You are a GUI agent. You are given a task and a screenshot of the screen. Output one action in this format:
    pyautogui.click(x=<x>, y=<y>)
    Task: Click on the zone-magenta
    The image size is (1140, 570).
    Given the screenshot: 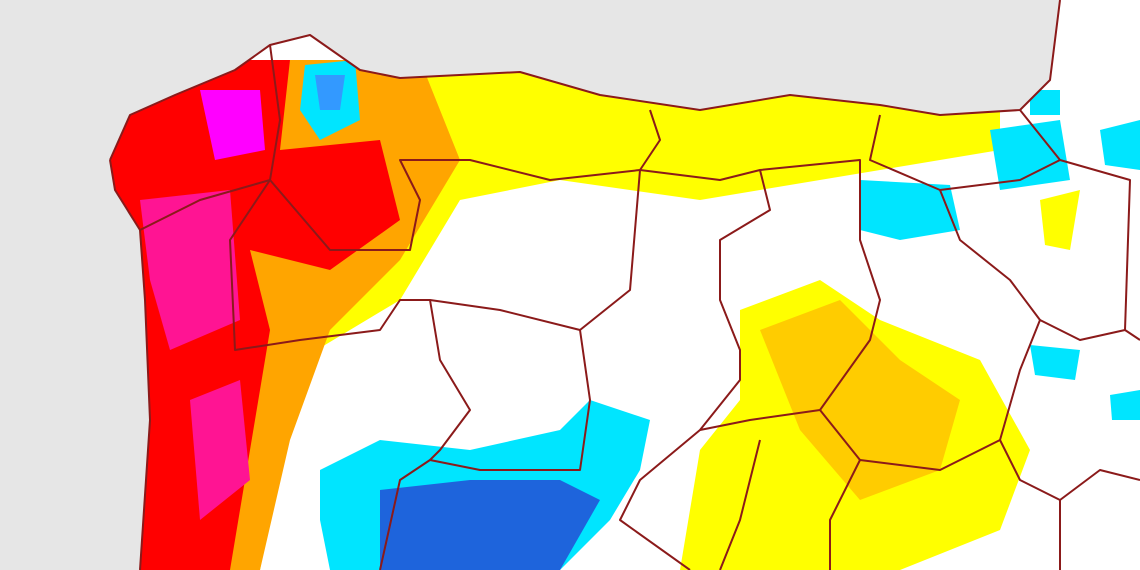 What is the action you would take?
    pyautogui.click(x=232, y=125)
    